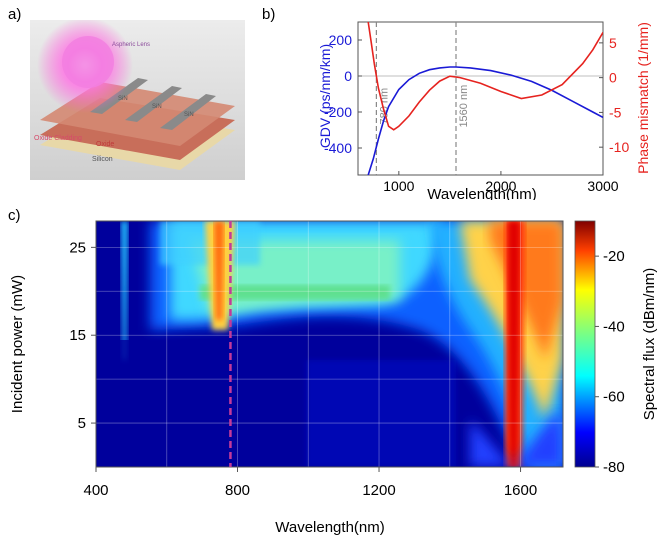  Describe the element at coordinates (520, 490) in the screenshot. I see `x-tick-label-c: 1600` at that location.